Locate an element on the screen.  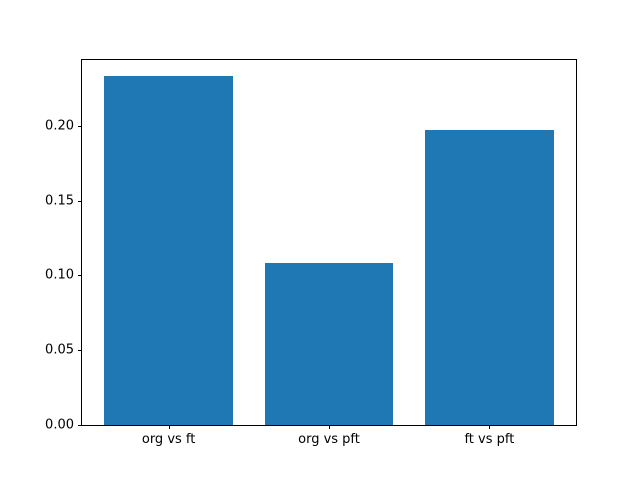
y-tick-label: 0.15 is located at coordinates (59, 201).